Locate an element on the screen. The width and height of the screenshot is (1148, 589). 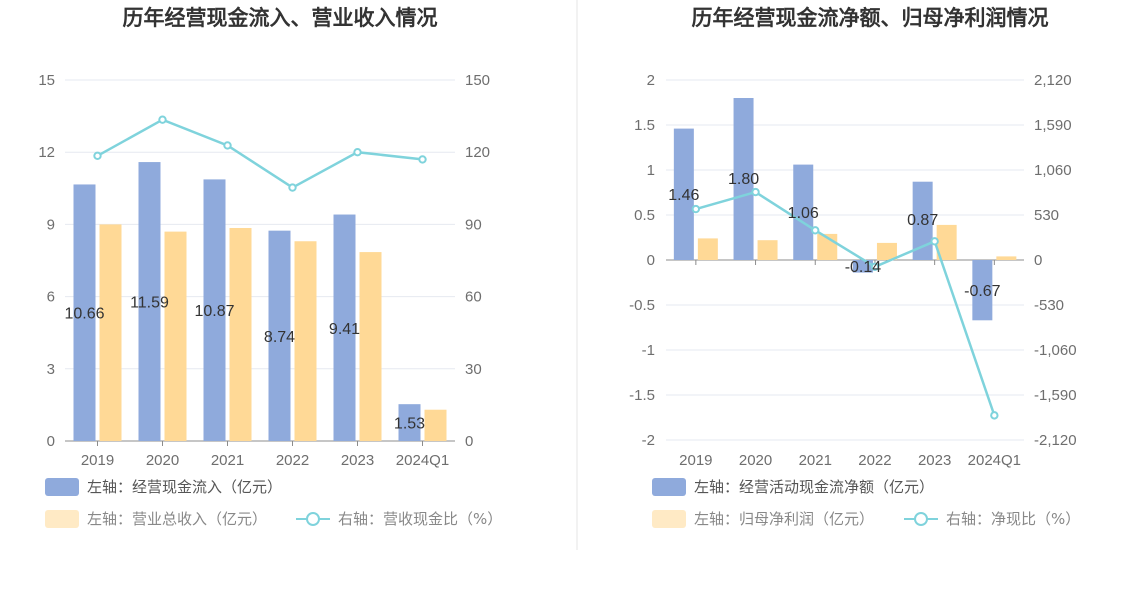
data-label: 10.66 is located at coordinates (84, 314).